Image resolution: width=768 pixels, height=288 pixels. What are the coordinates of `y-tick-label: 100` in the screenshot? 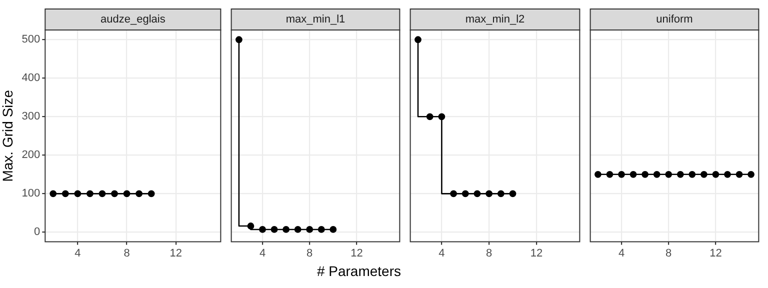 It's located at (31, 194).